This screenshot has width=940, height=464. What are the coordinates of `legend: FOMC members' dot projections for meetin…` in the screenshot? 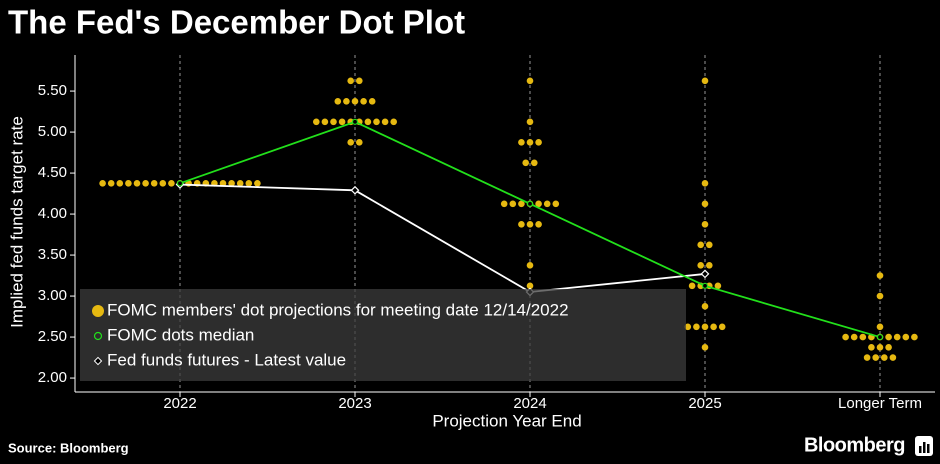 It's located at (383, 335).